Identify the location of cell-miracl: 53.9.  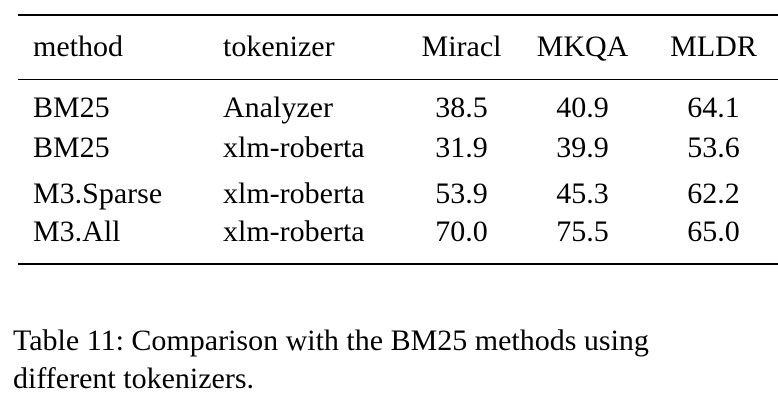
(461, 193).